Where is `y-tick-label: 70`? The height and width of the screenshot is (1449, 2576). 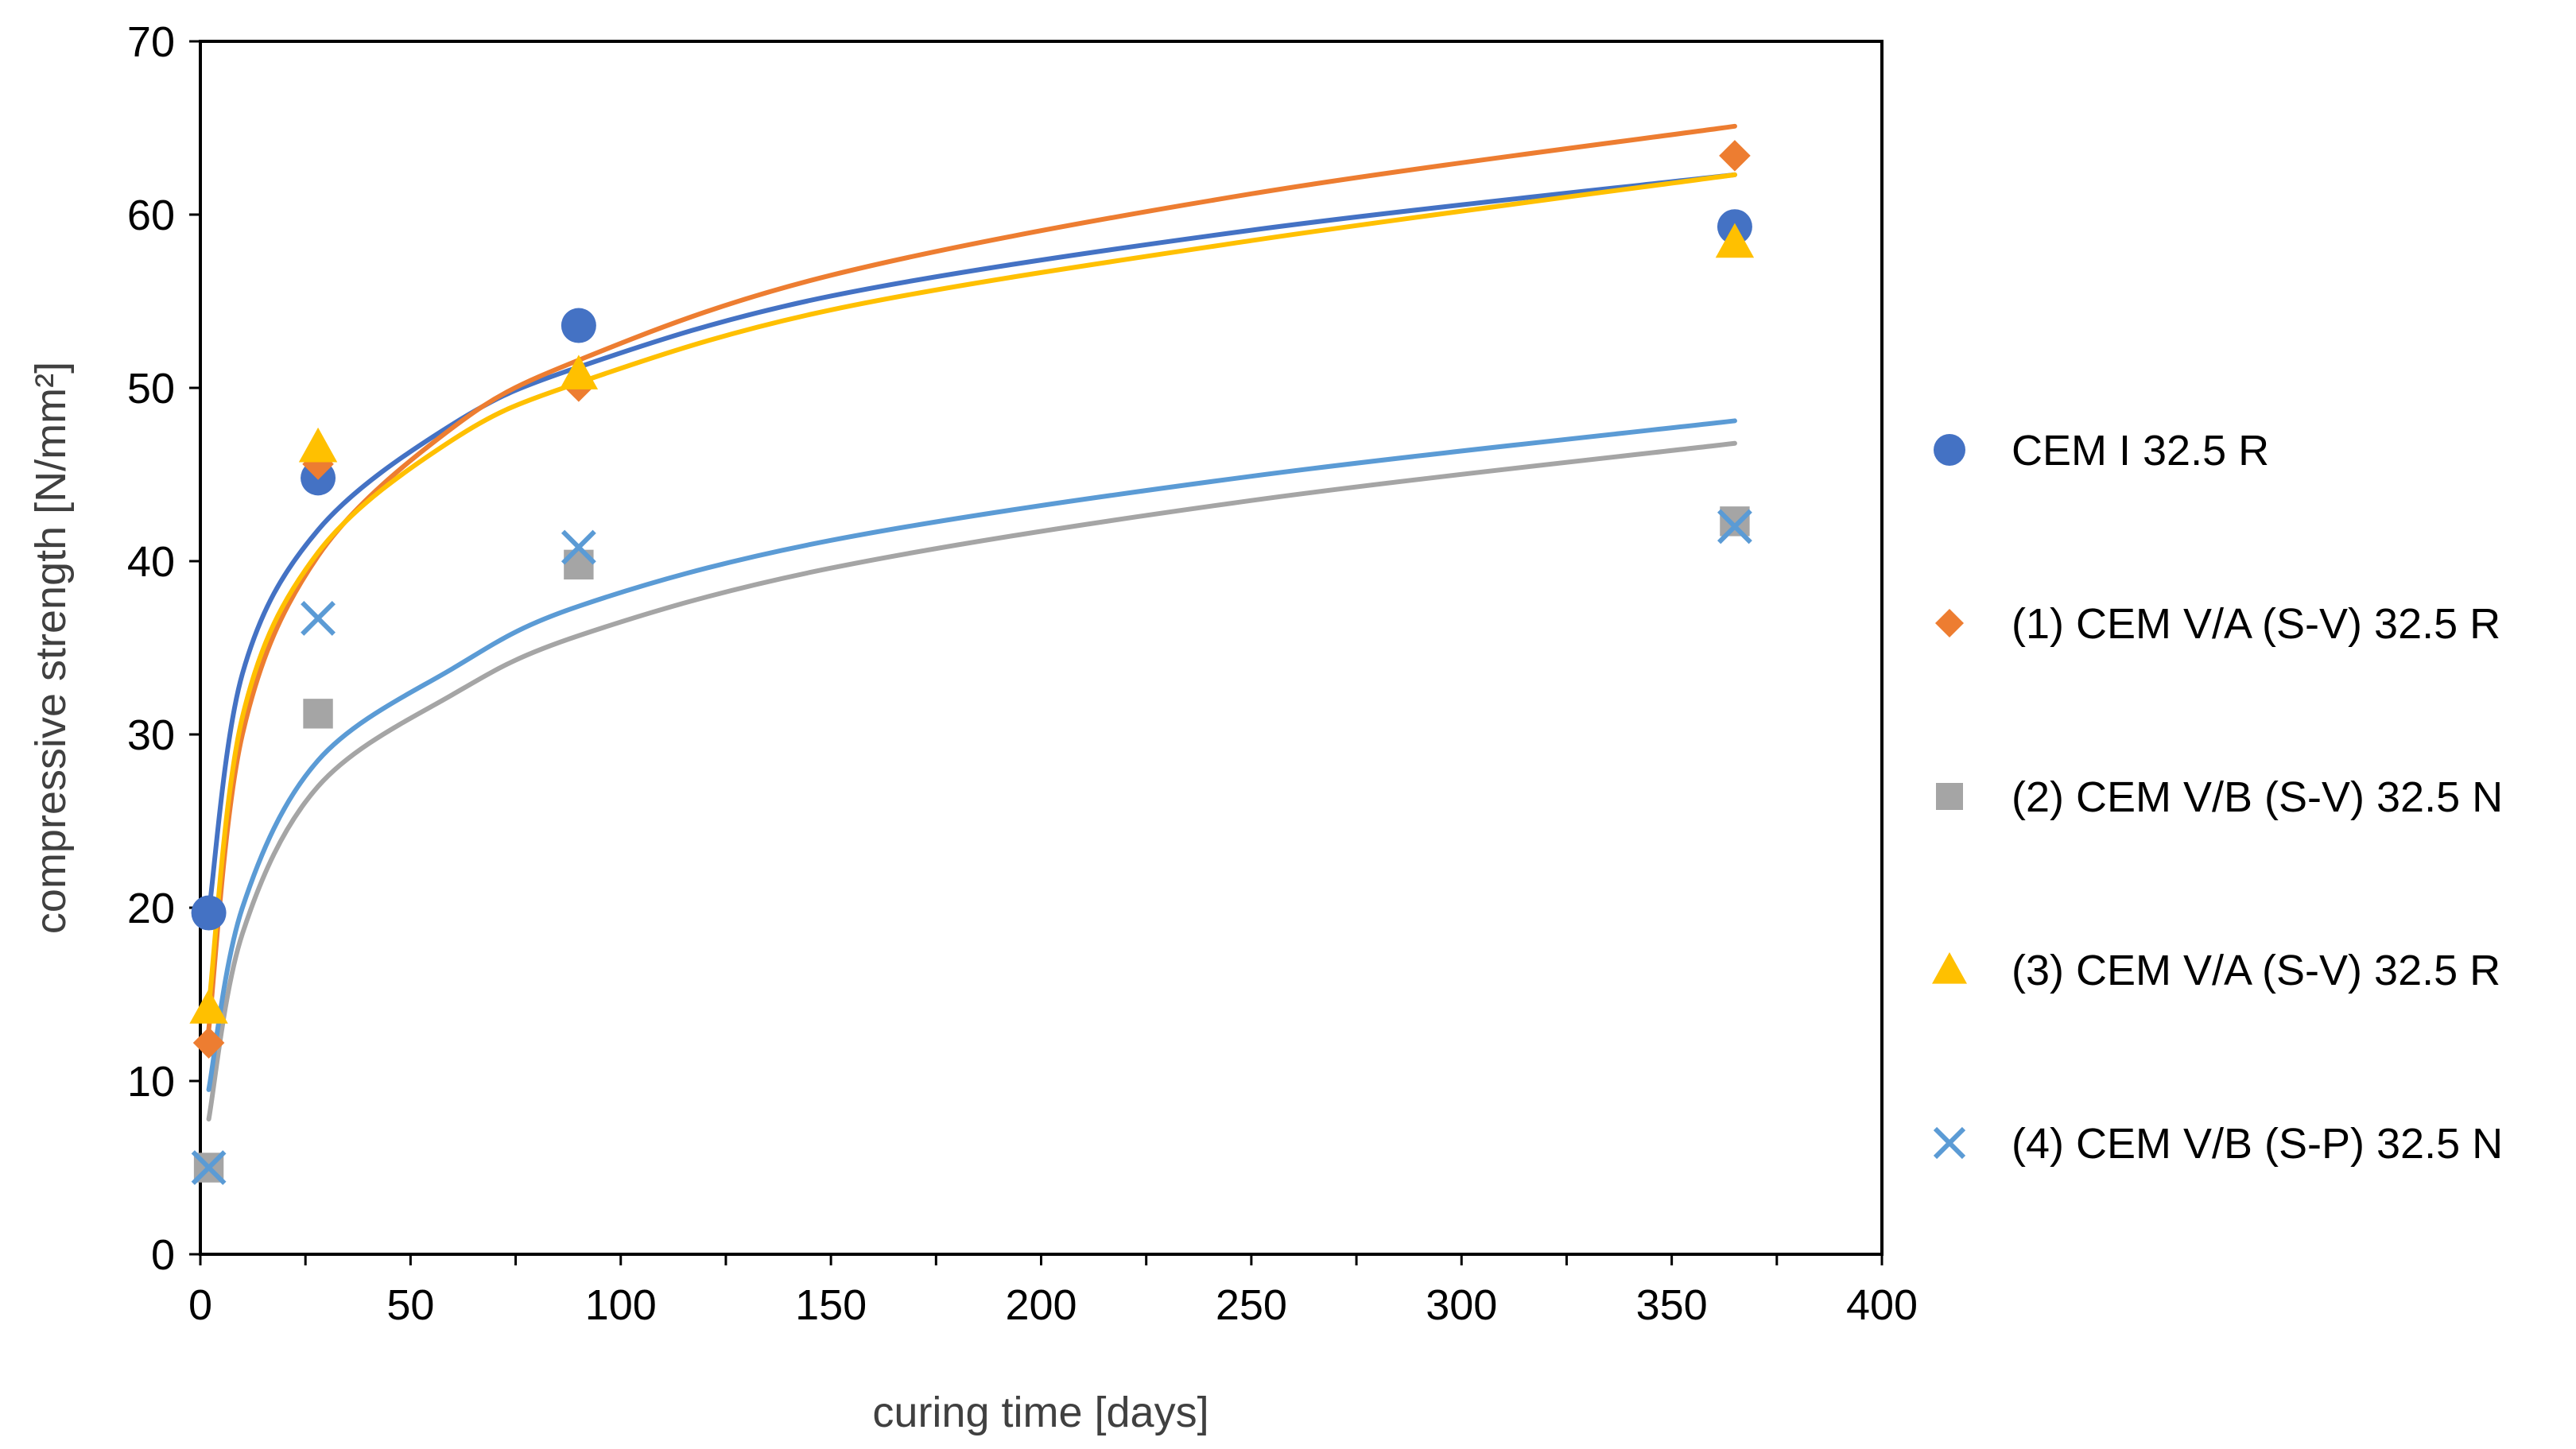
y-tick-label: 70 is located at coordinates (151, 42).